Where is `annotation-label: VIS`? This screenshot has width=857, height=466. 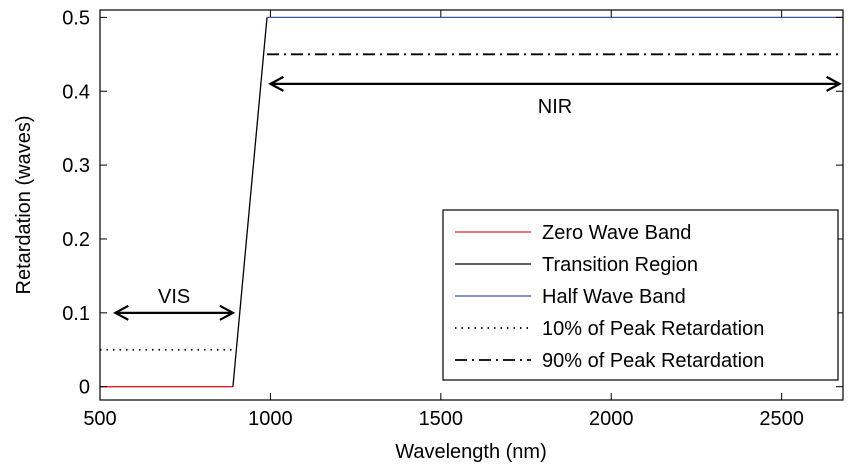
annotation-label: VIS is located at coordinates (174, 297).